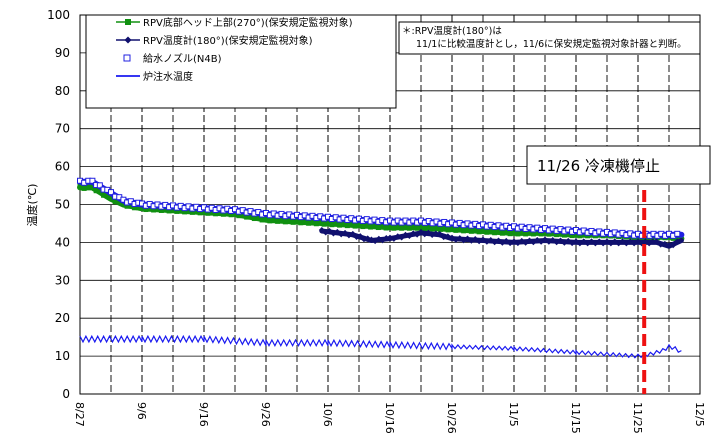 The image size is (713, 437). What do you see at coordinates (62, 53) in the screenshot?
I see `y-tick-label: 90` at bounding box center [62, 53].